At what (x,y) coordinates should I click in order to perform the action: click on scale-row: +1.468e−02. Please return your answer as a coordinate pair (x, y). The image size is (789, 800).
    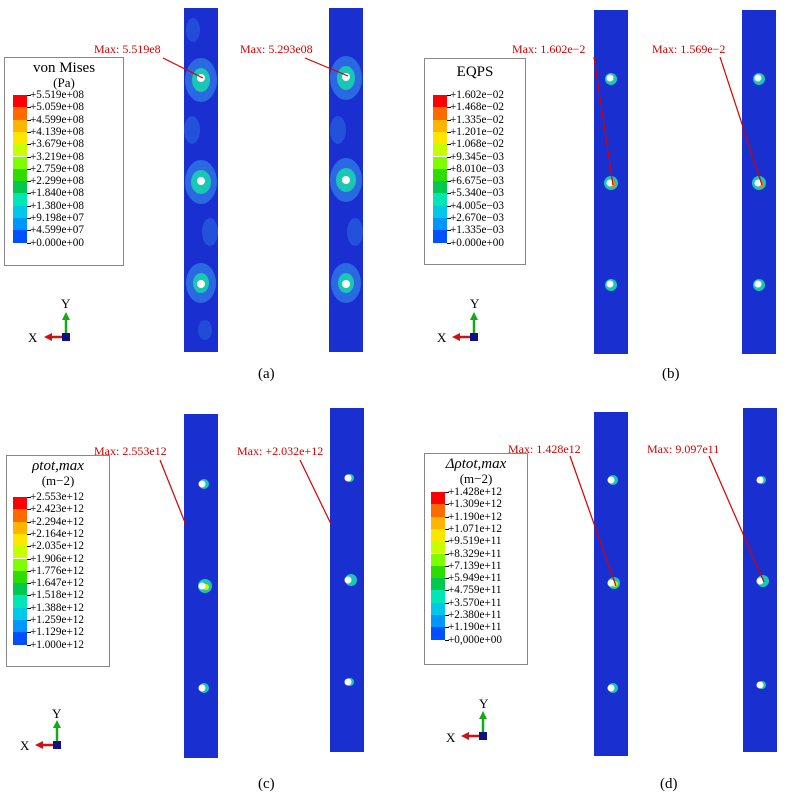
    Looking at the image, I should click on (488, 110).